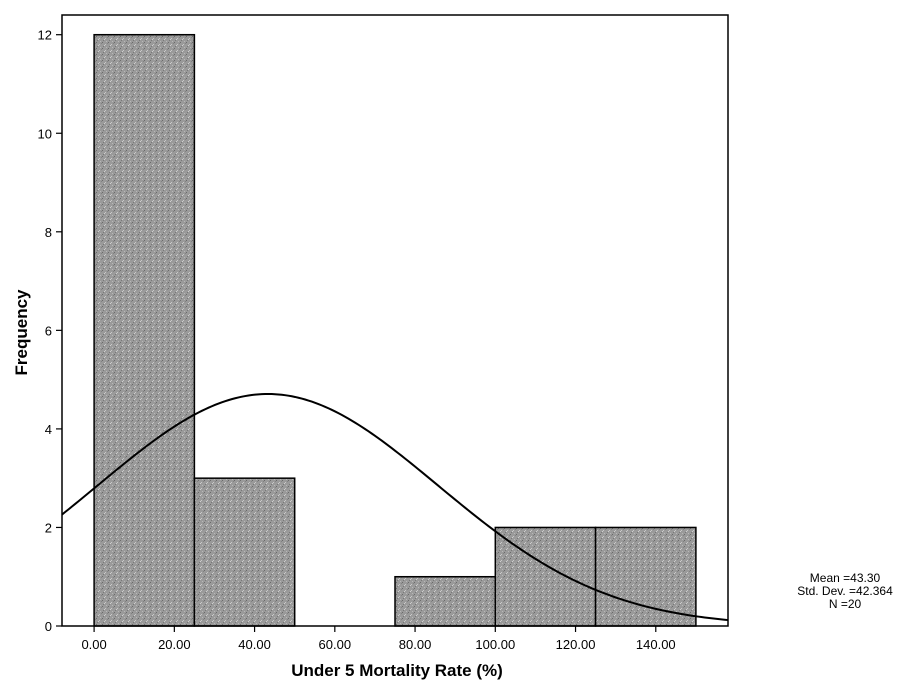 The height and width of the screenshot is (687, 922). Describe the element at coordinates (45, 133) in the screenshot. I see `y-tick-label: 10` at that location.